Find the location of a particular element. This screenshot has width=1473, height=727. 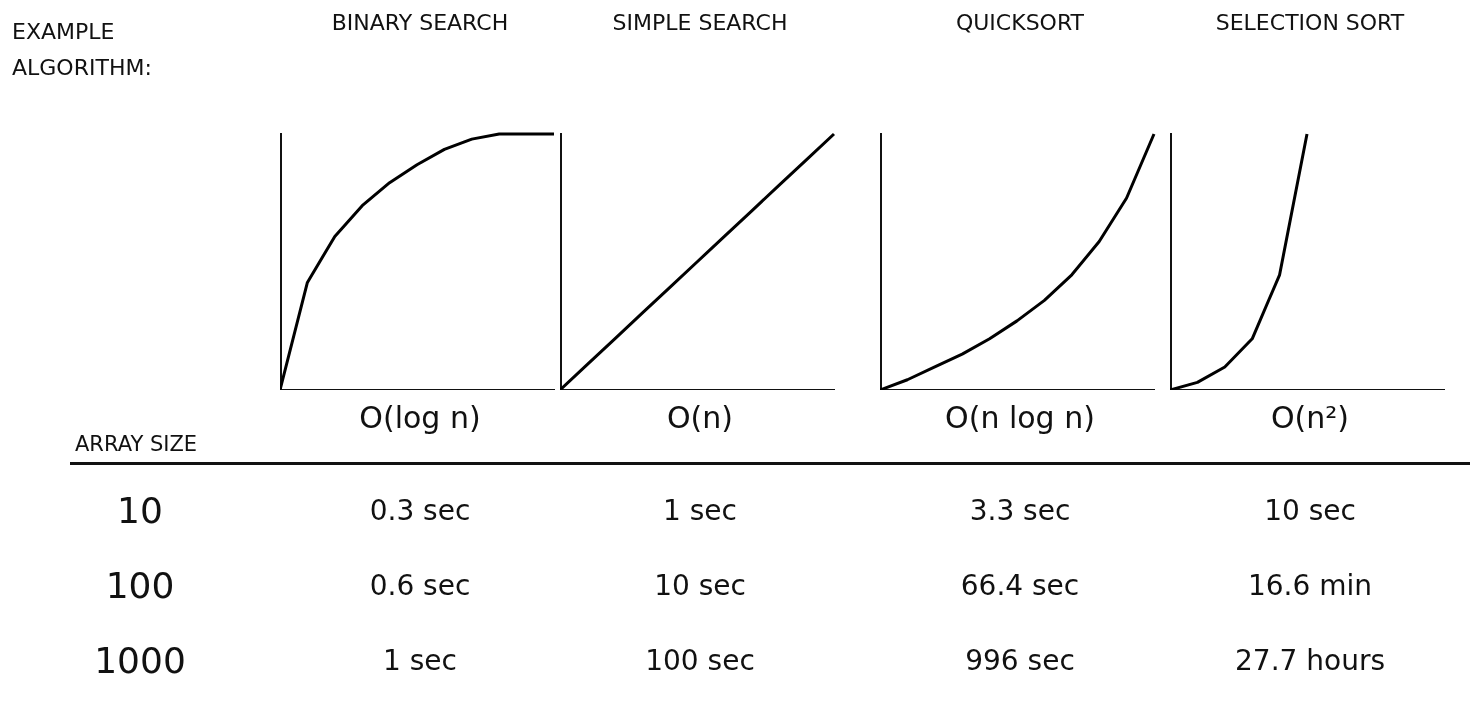

chart-title: QUICKSORT is located at coordinates (1020, 22).